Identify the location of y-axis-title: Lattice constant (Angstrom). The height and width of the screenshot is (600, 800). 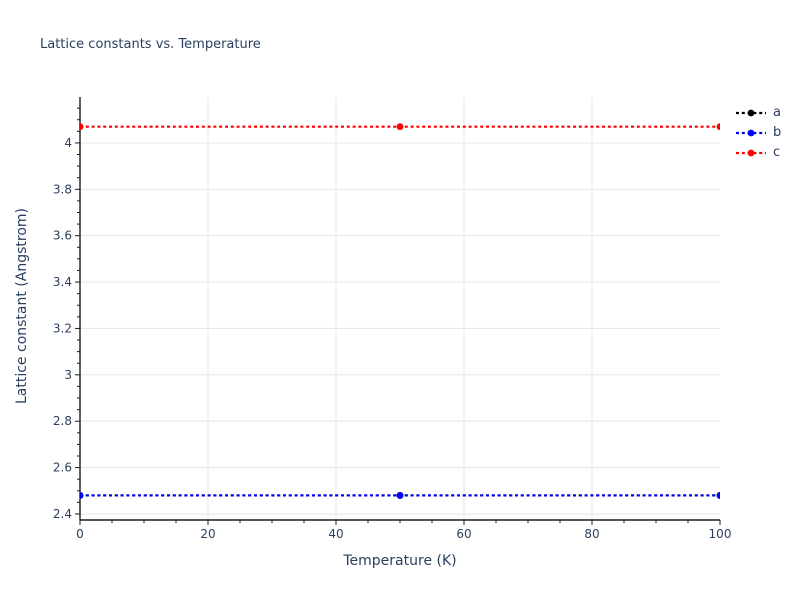
(22, 306).